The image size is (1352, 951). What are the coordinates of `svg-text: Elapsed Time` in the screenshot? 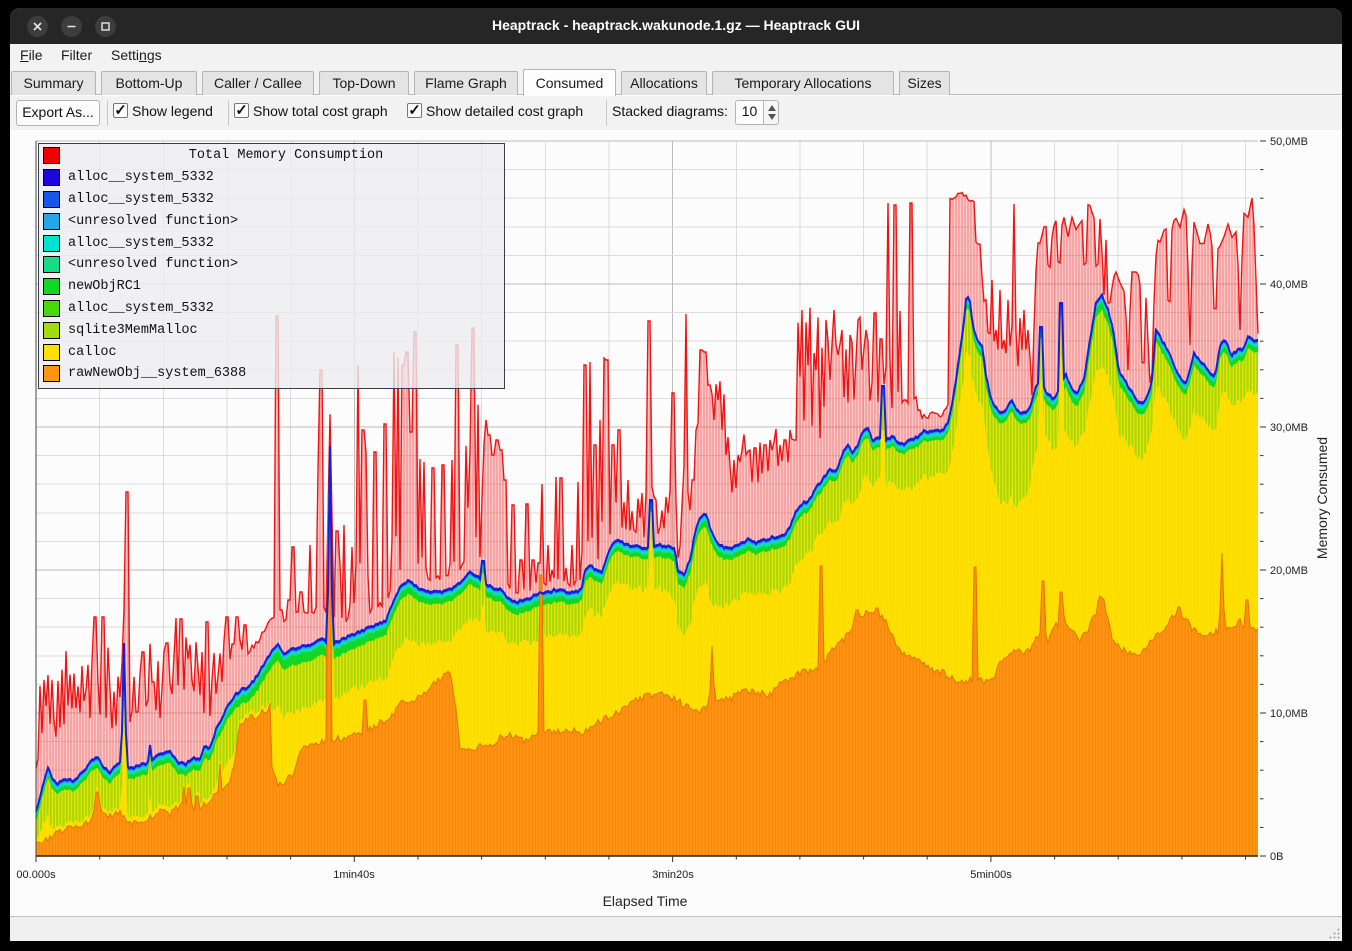 It's located at (645, 901).